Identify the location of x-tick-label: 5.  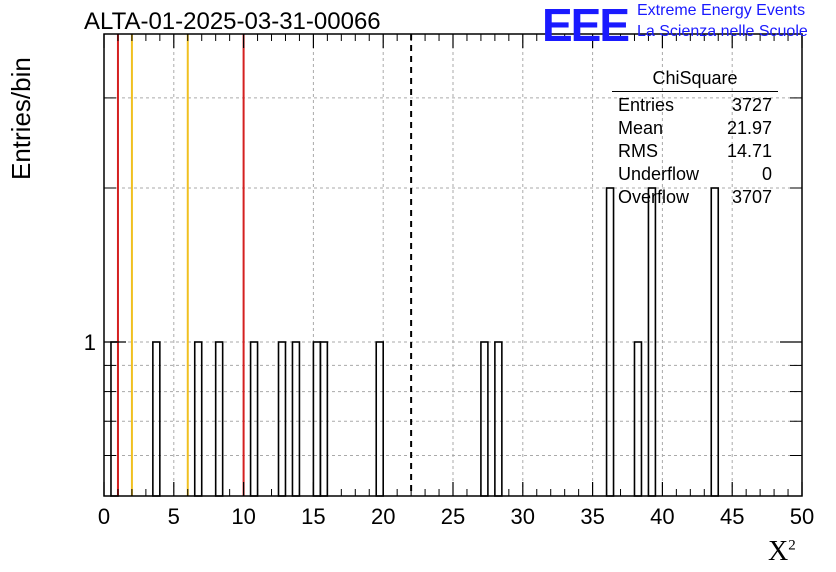
(174, 516).